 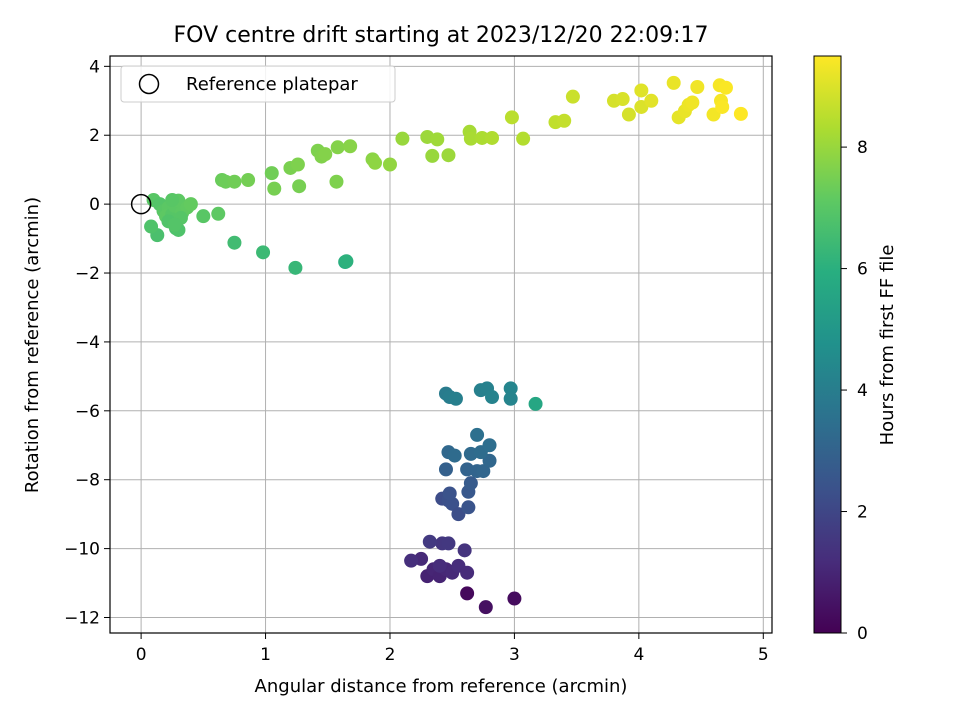 I want to click on y-tick-label: 4, so click(x=94, y=67).